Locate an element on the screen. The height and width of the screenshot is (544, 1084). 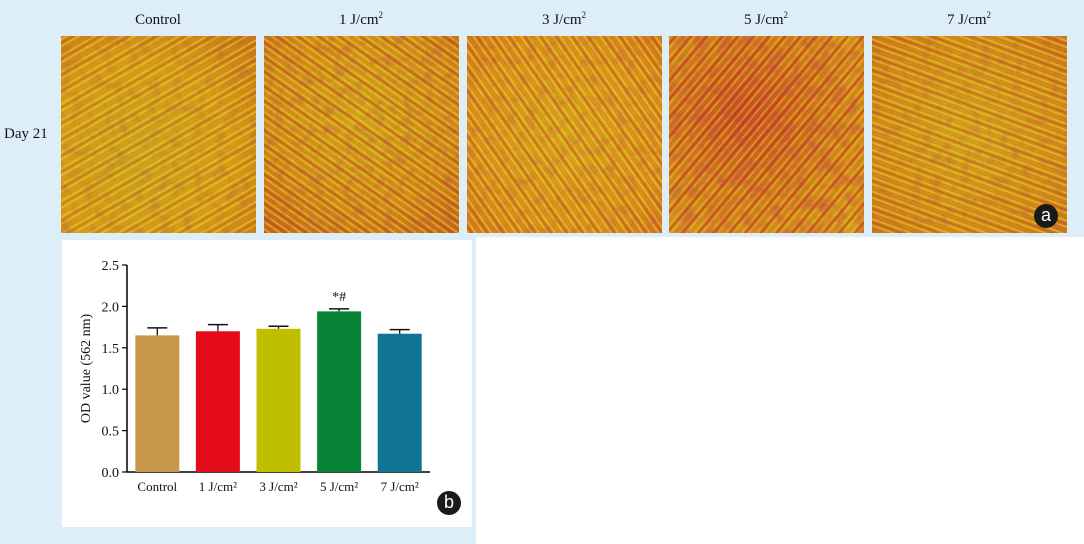
x-tick-label: 1 J/cm² is located at coordinates (218, 486).